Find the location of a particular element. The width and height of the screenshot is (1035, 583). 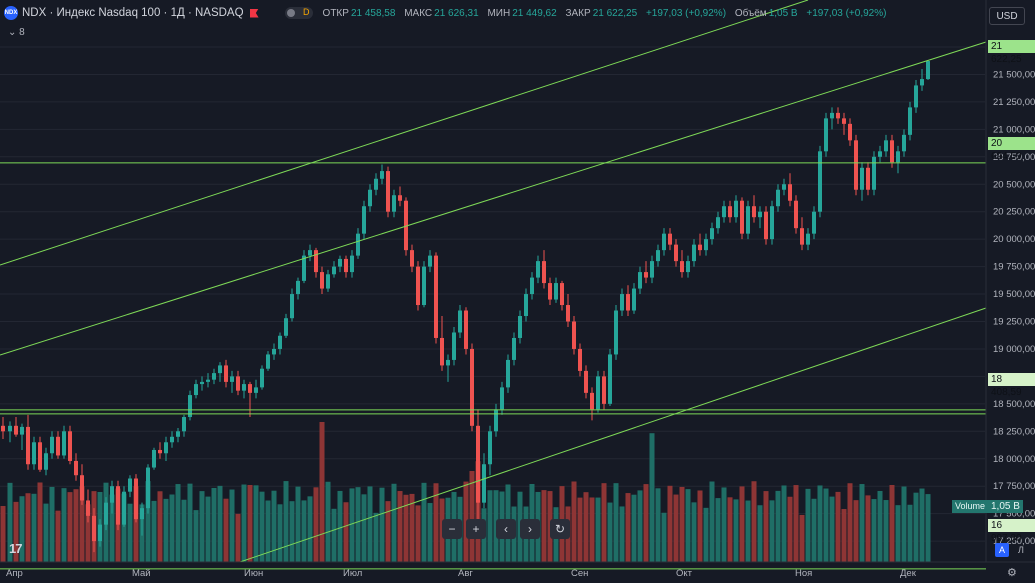

volume-legend-value: 1,05 B is located at coordinates (1005, 506).